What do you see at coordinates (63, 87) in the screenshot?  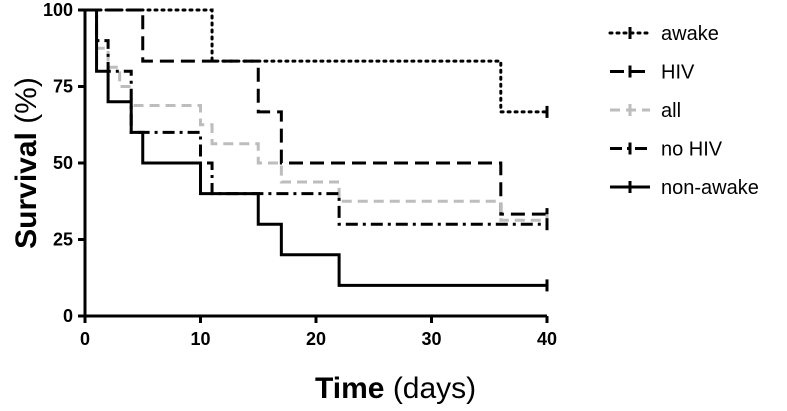 I see `y-tick-label: 75` at bounding box center [63, 87].